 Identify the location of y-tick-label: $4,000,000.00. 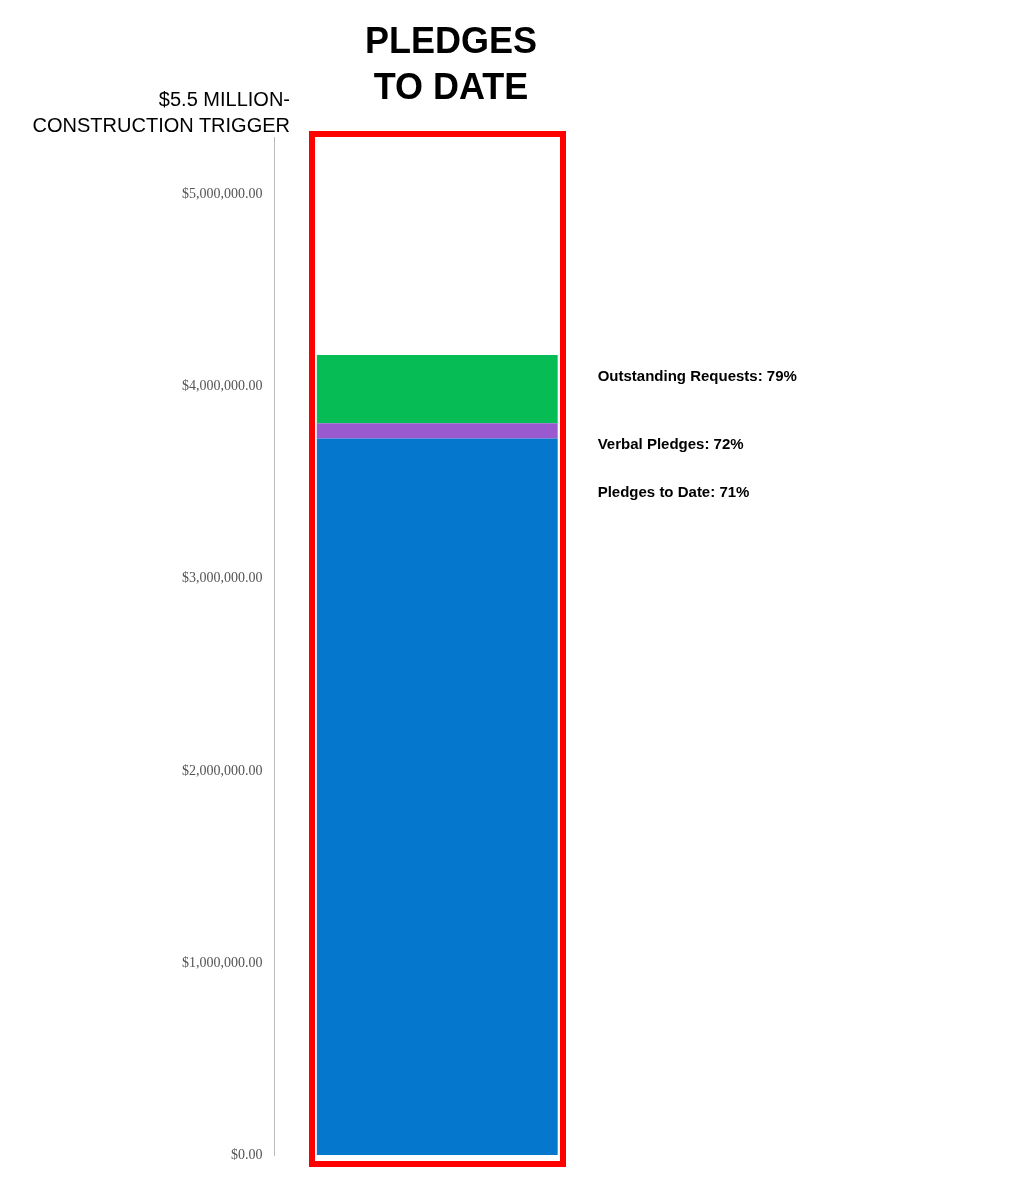
(222, 386).